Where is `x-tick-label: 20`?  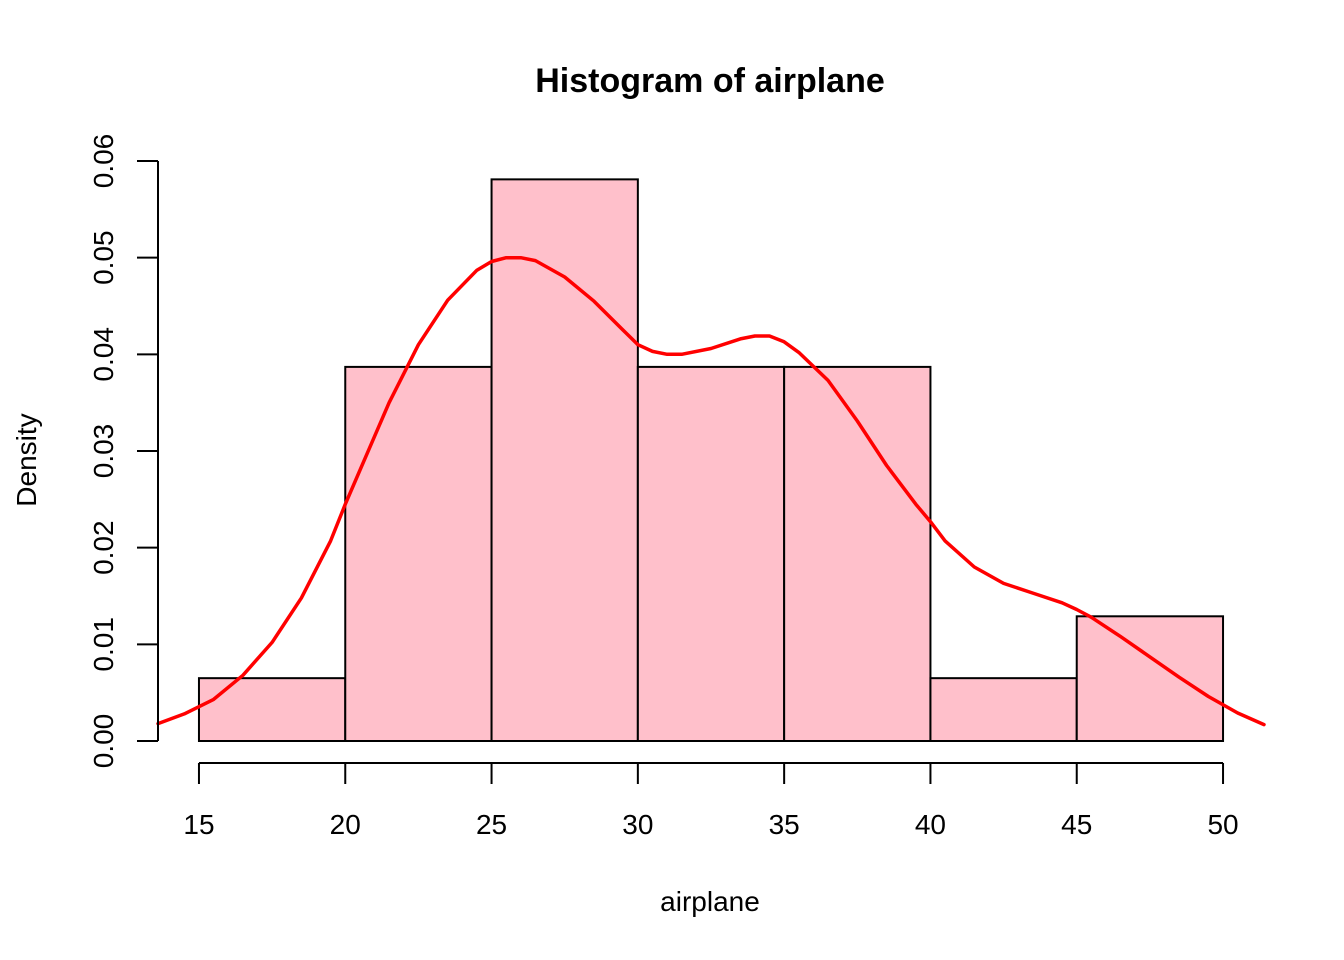
x-tick-label: 20 is located at coordinates (345, 824).